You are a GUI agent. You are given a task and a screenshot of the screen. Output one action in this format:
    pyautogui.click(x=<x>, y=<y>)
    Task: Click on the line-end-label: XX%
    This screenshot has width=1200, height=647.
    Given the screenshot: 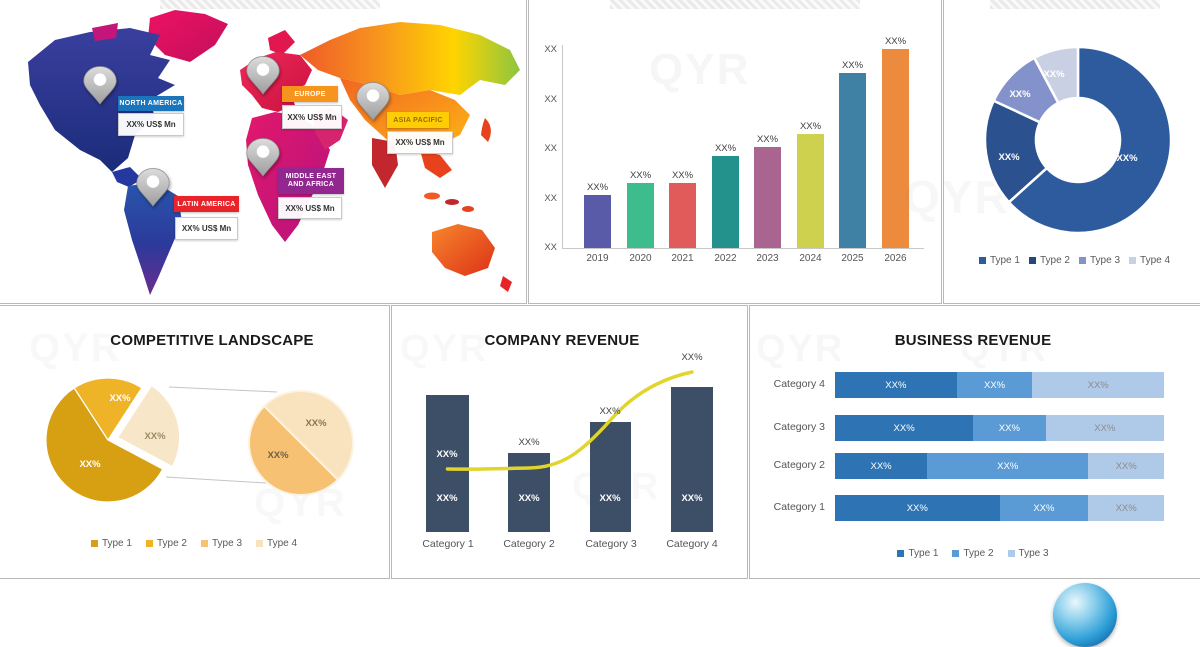 What is the action you would take?
    pyautogui.click(x=692, y=357)
    